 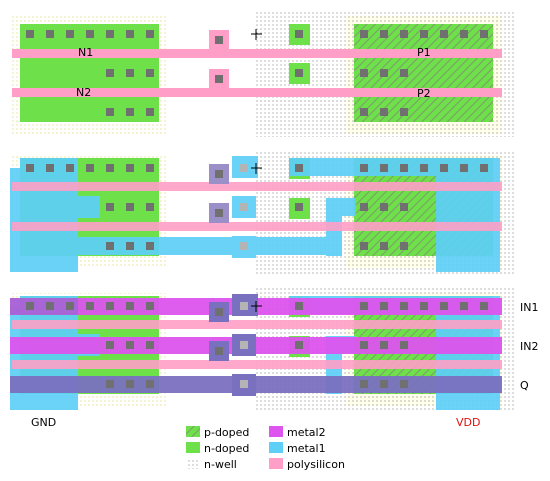 What do you see at coordinates (529, 307) in the screenshot?
I see `label-in1: IN1` at bounding box center [529, 307].